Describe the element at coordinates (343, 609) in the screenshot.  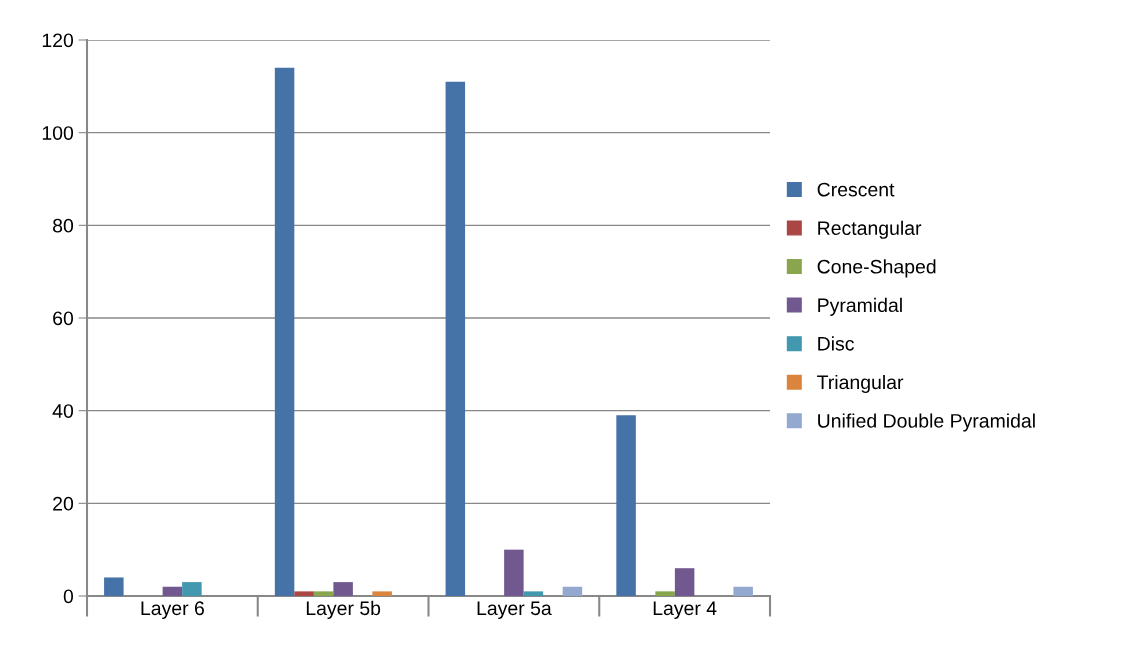
I see `x-tick-label: Layer 5b` at that location.